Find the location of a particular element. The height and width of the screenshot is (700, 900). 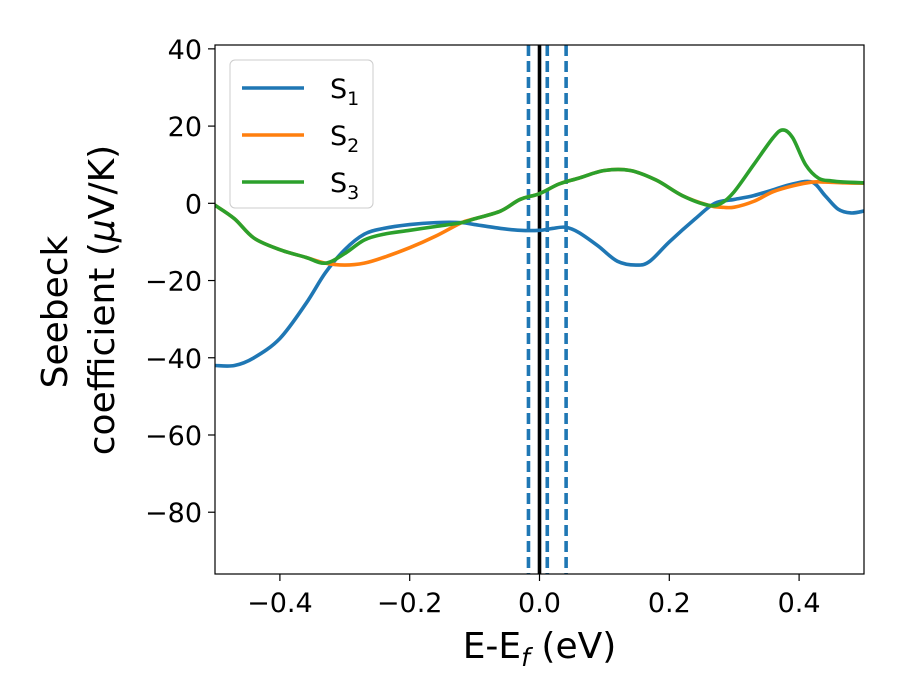

legend-label-2: S2 is located at coordinates (344, 139).